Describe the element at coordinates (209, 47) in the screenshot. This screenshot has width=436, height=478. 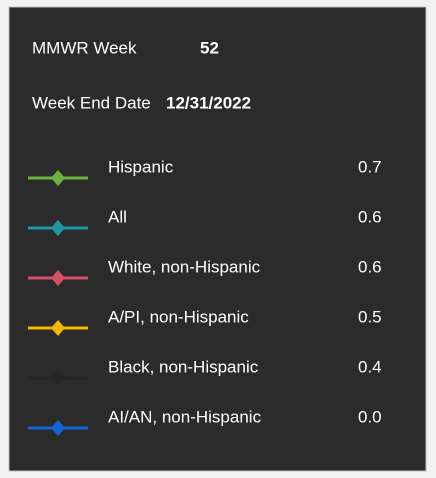
I see `week-value: 52` at that location.